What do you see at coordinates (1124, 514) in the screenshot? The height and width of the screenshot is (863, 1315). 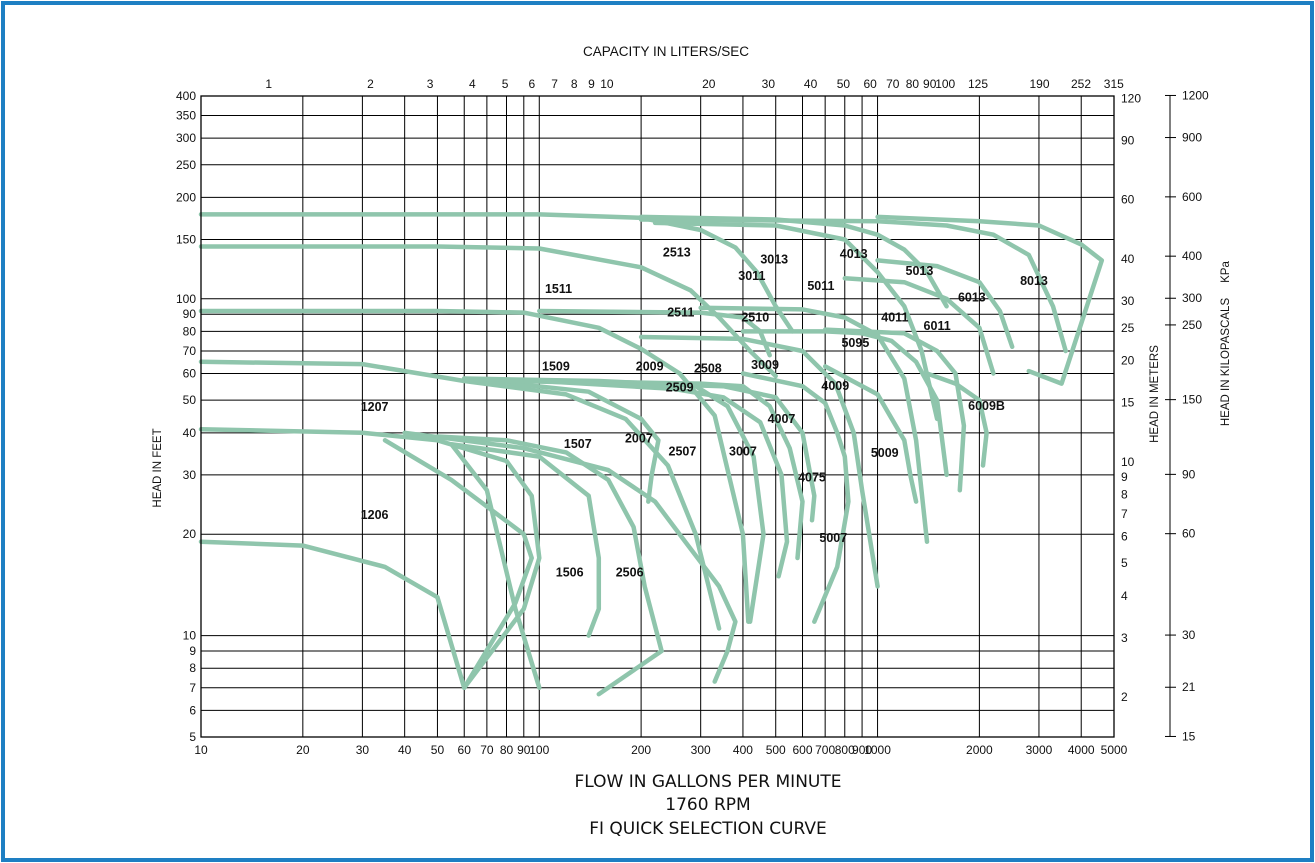 I see `meter-tick-label-5: 7` at bounding box center [1124, 514].